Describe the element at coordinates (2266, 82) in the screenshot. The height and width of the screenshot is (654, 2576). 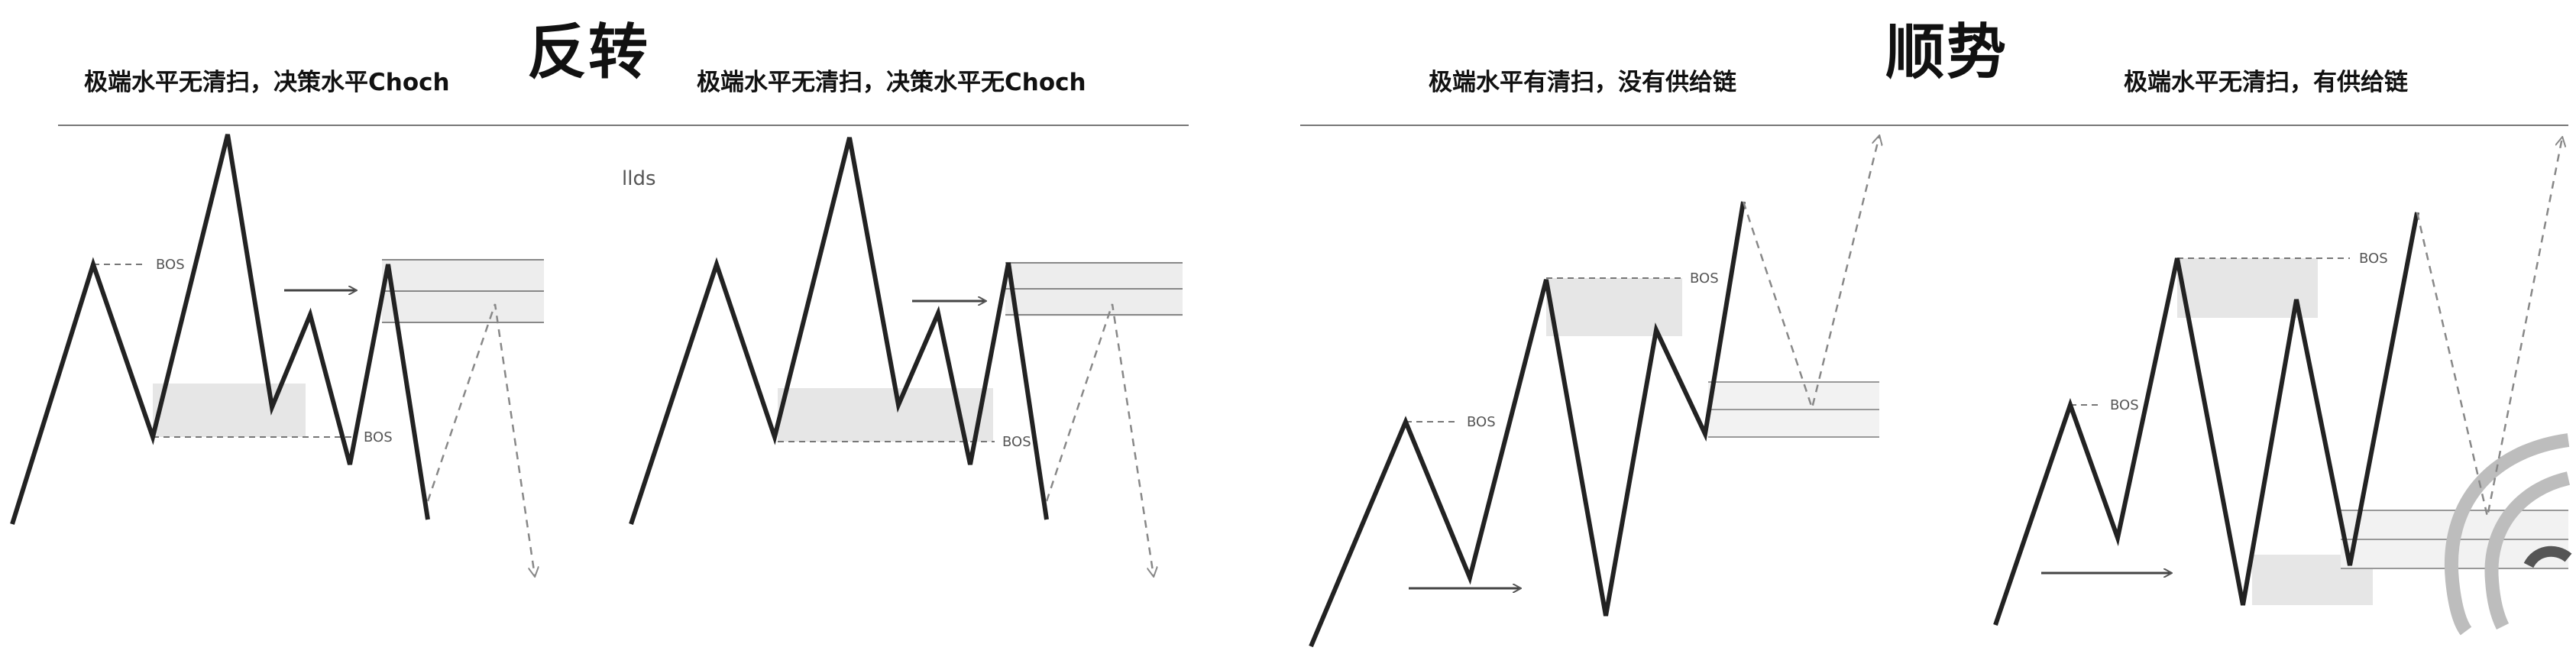
I see `panel-caption-4: 极端水平无清扫，有供给链` at that location.